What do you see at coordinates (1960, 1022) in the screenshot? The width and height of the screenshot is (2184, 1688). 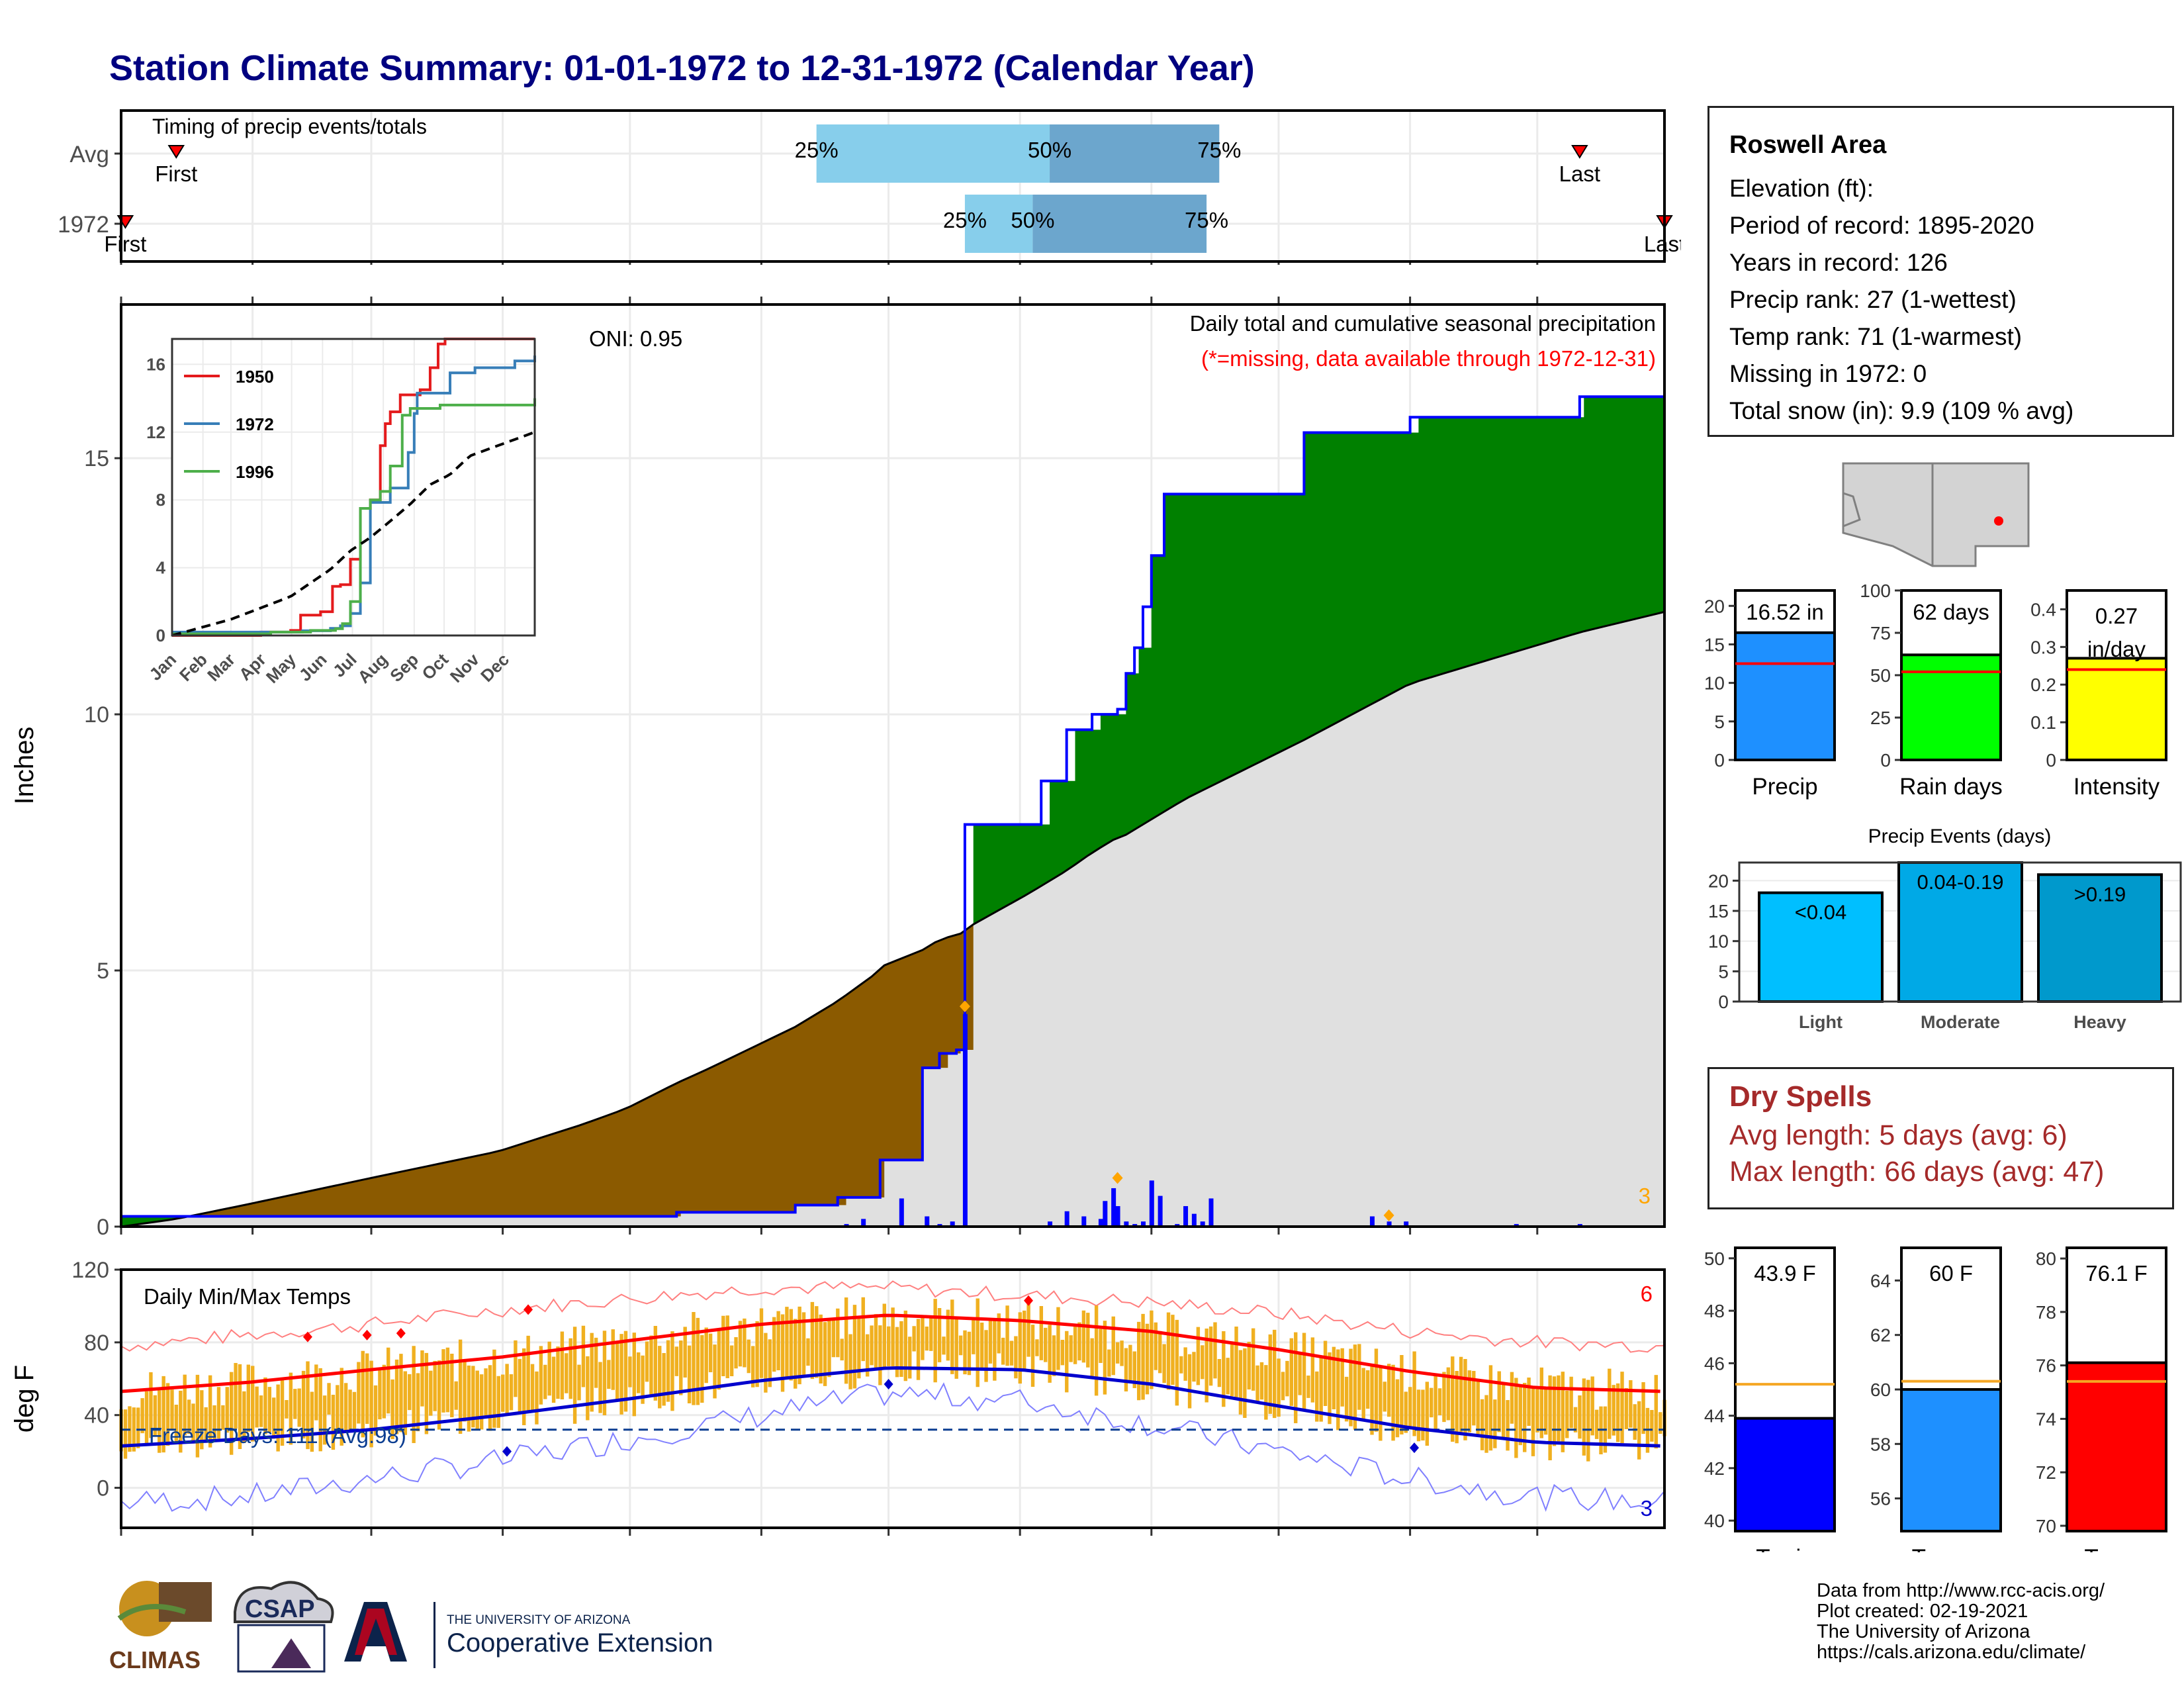 I see `events-category-label: Moderate` at bounding box center [1960, 1022].